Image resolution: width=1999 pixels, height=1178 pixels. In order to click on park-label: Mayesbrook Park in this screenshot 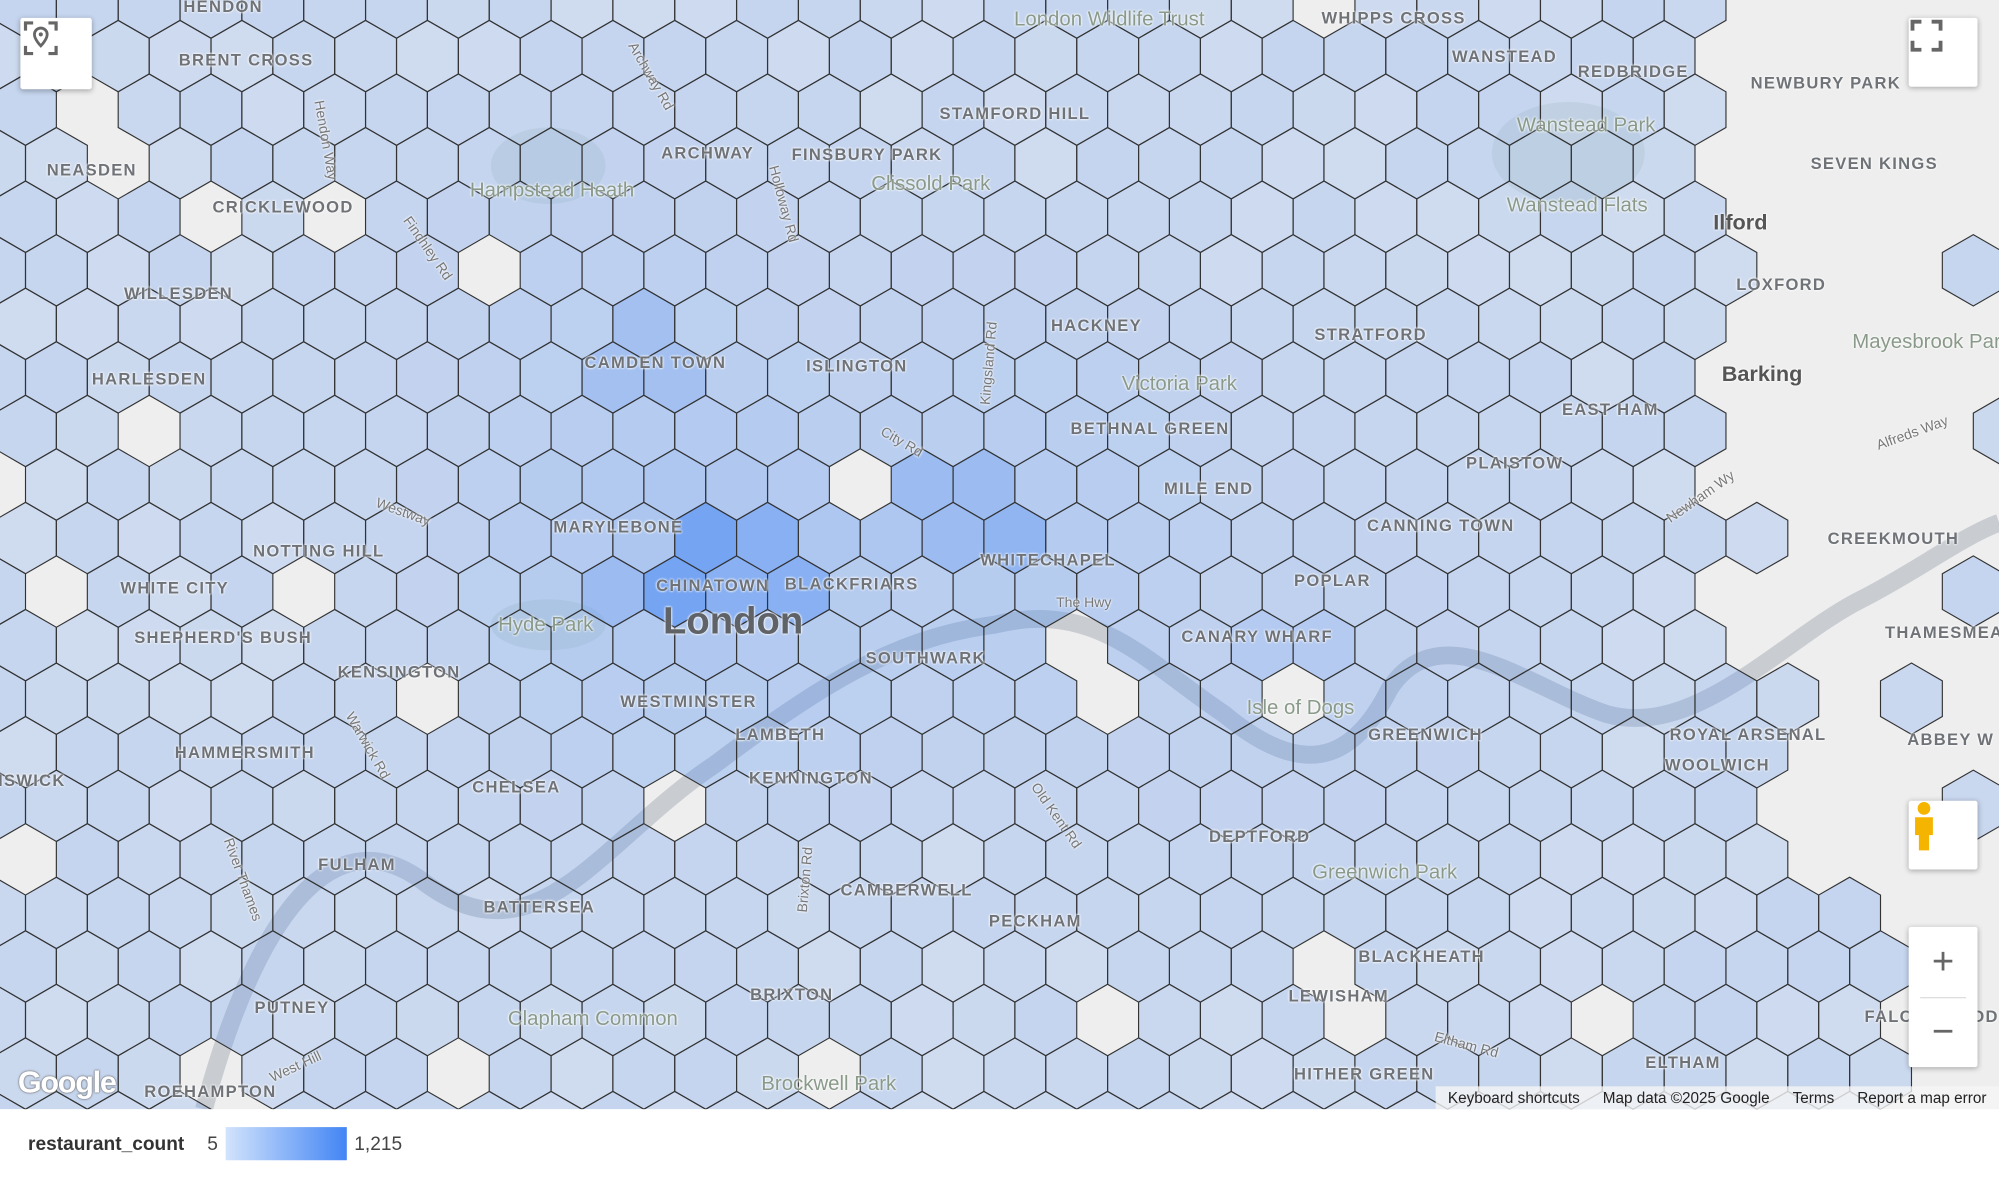, I will do `click(1925, 342)`.